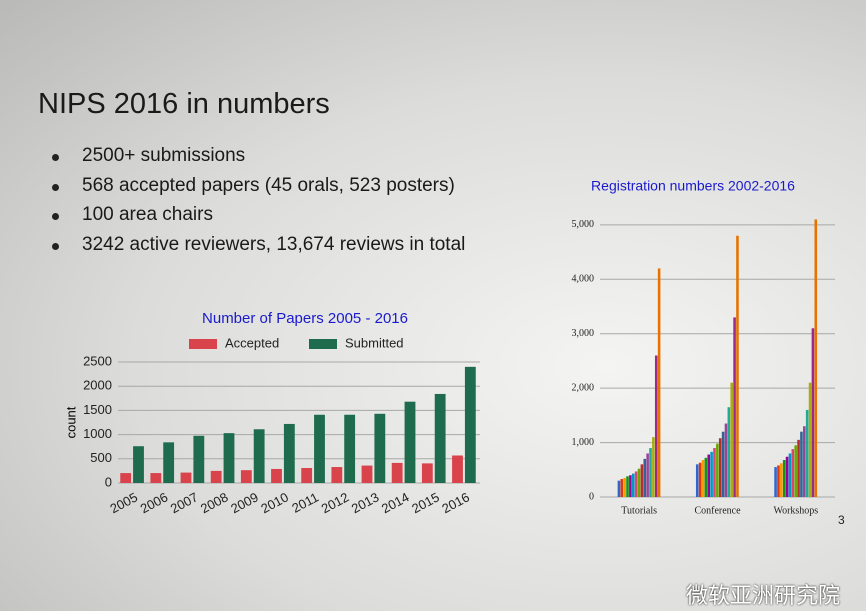  Describe the element at coordinates (693, 186) in the screenshot. I see `chart-title: Registration numbers 2002-2016` at that location.